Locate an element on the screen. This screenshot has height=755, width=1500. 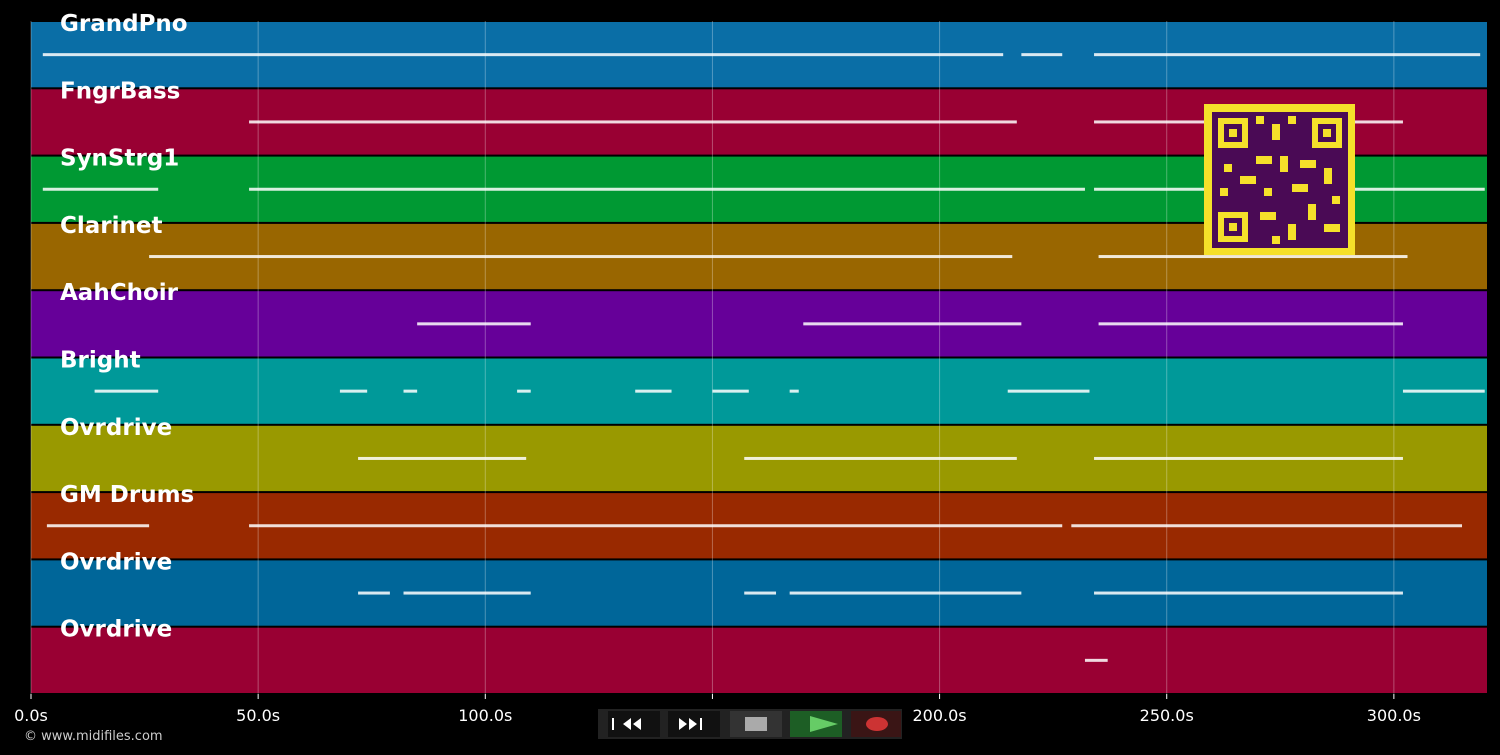
play-button is located at coordinates (816, 724).